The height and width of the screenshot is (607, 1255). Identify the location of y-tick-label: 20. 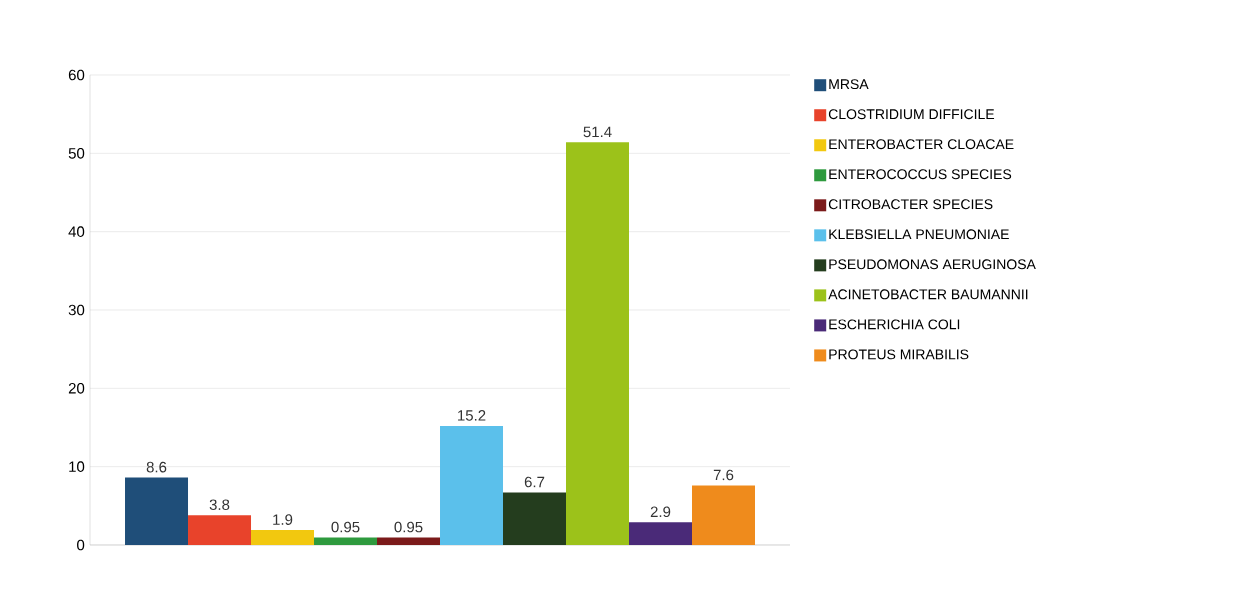
(76, 388).